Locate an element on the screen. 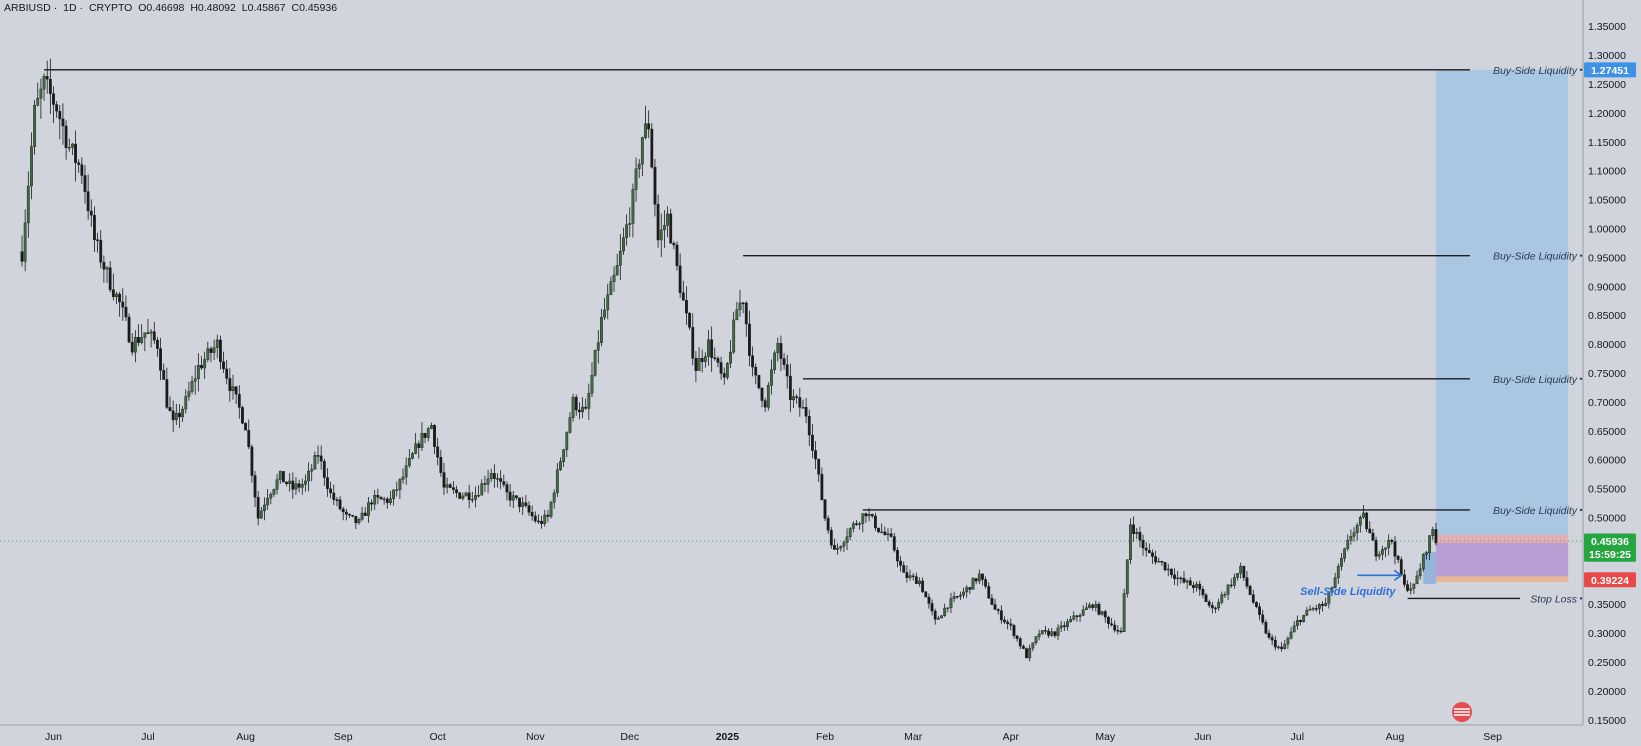 The height and width of the screenshot is (746, 1641). ohlc-high: H0.48092 is located at coordinates (213, 8).